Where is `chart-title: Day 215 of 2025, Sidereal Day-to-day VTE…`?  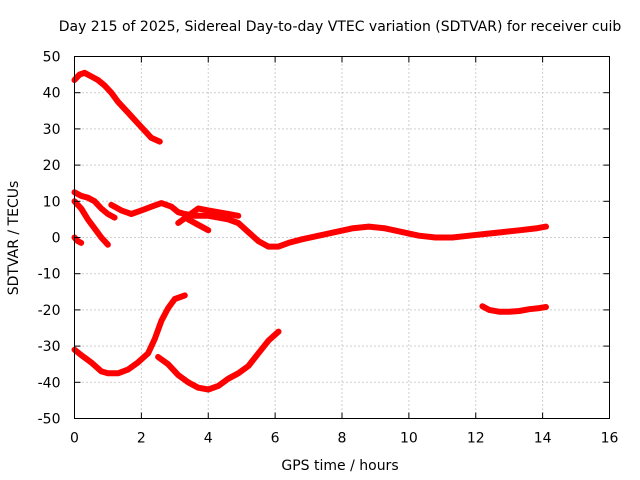 chart-title: Day 215 of 2025, Sidereal Day-to-day VTE… is located at coordinates (340, 27).